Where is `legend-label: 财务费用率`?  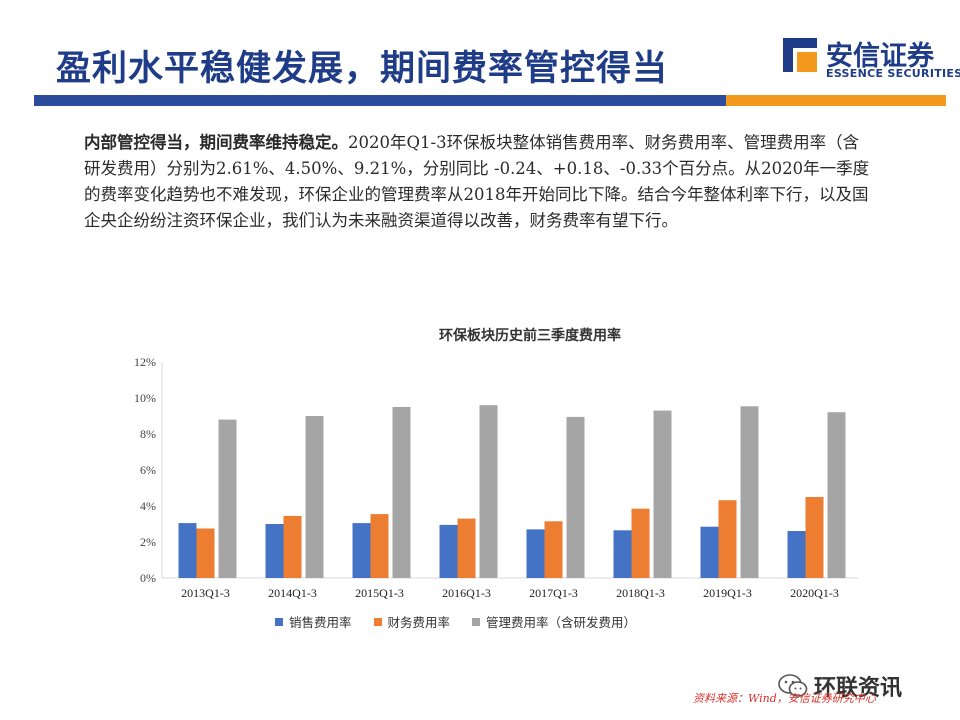
legend-label: 财务费用率 is located at coordinates (419, 622).